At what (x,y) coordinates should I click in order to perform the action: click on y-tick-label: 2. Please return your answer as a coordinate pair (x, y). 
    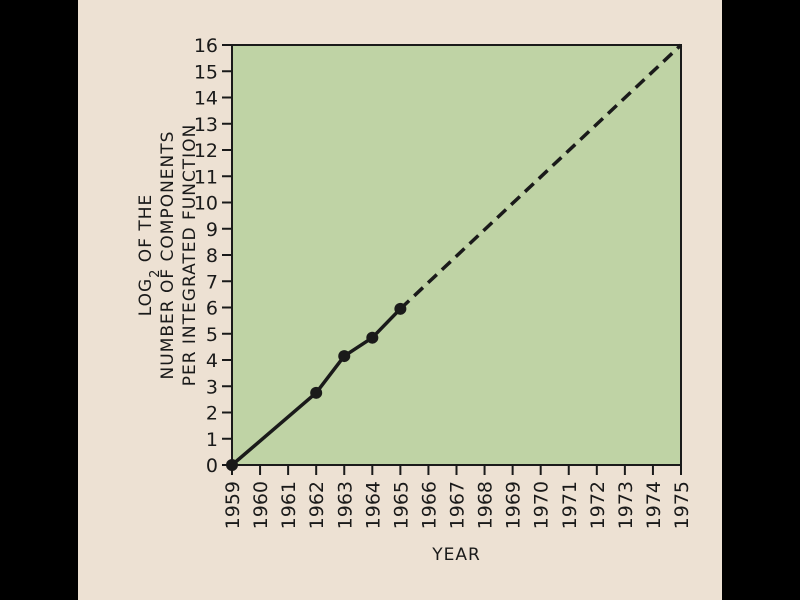
    Looking at the image, I should click on (212, 414).